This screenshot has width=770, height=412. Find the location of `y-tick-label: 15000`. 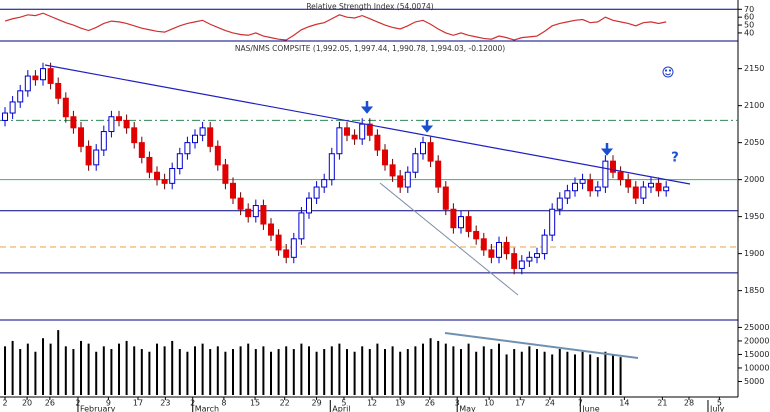

y-tick-label: 15000 is located at coordinates (756, 354).